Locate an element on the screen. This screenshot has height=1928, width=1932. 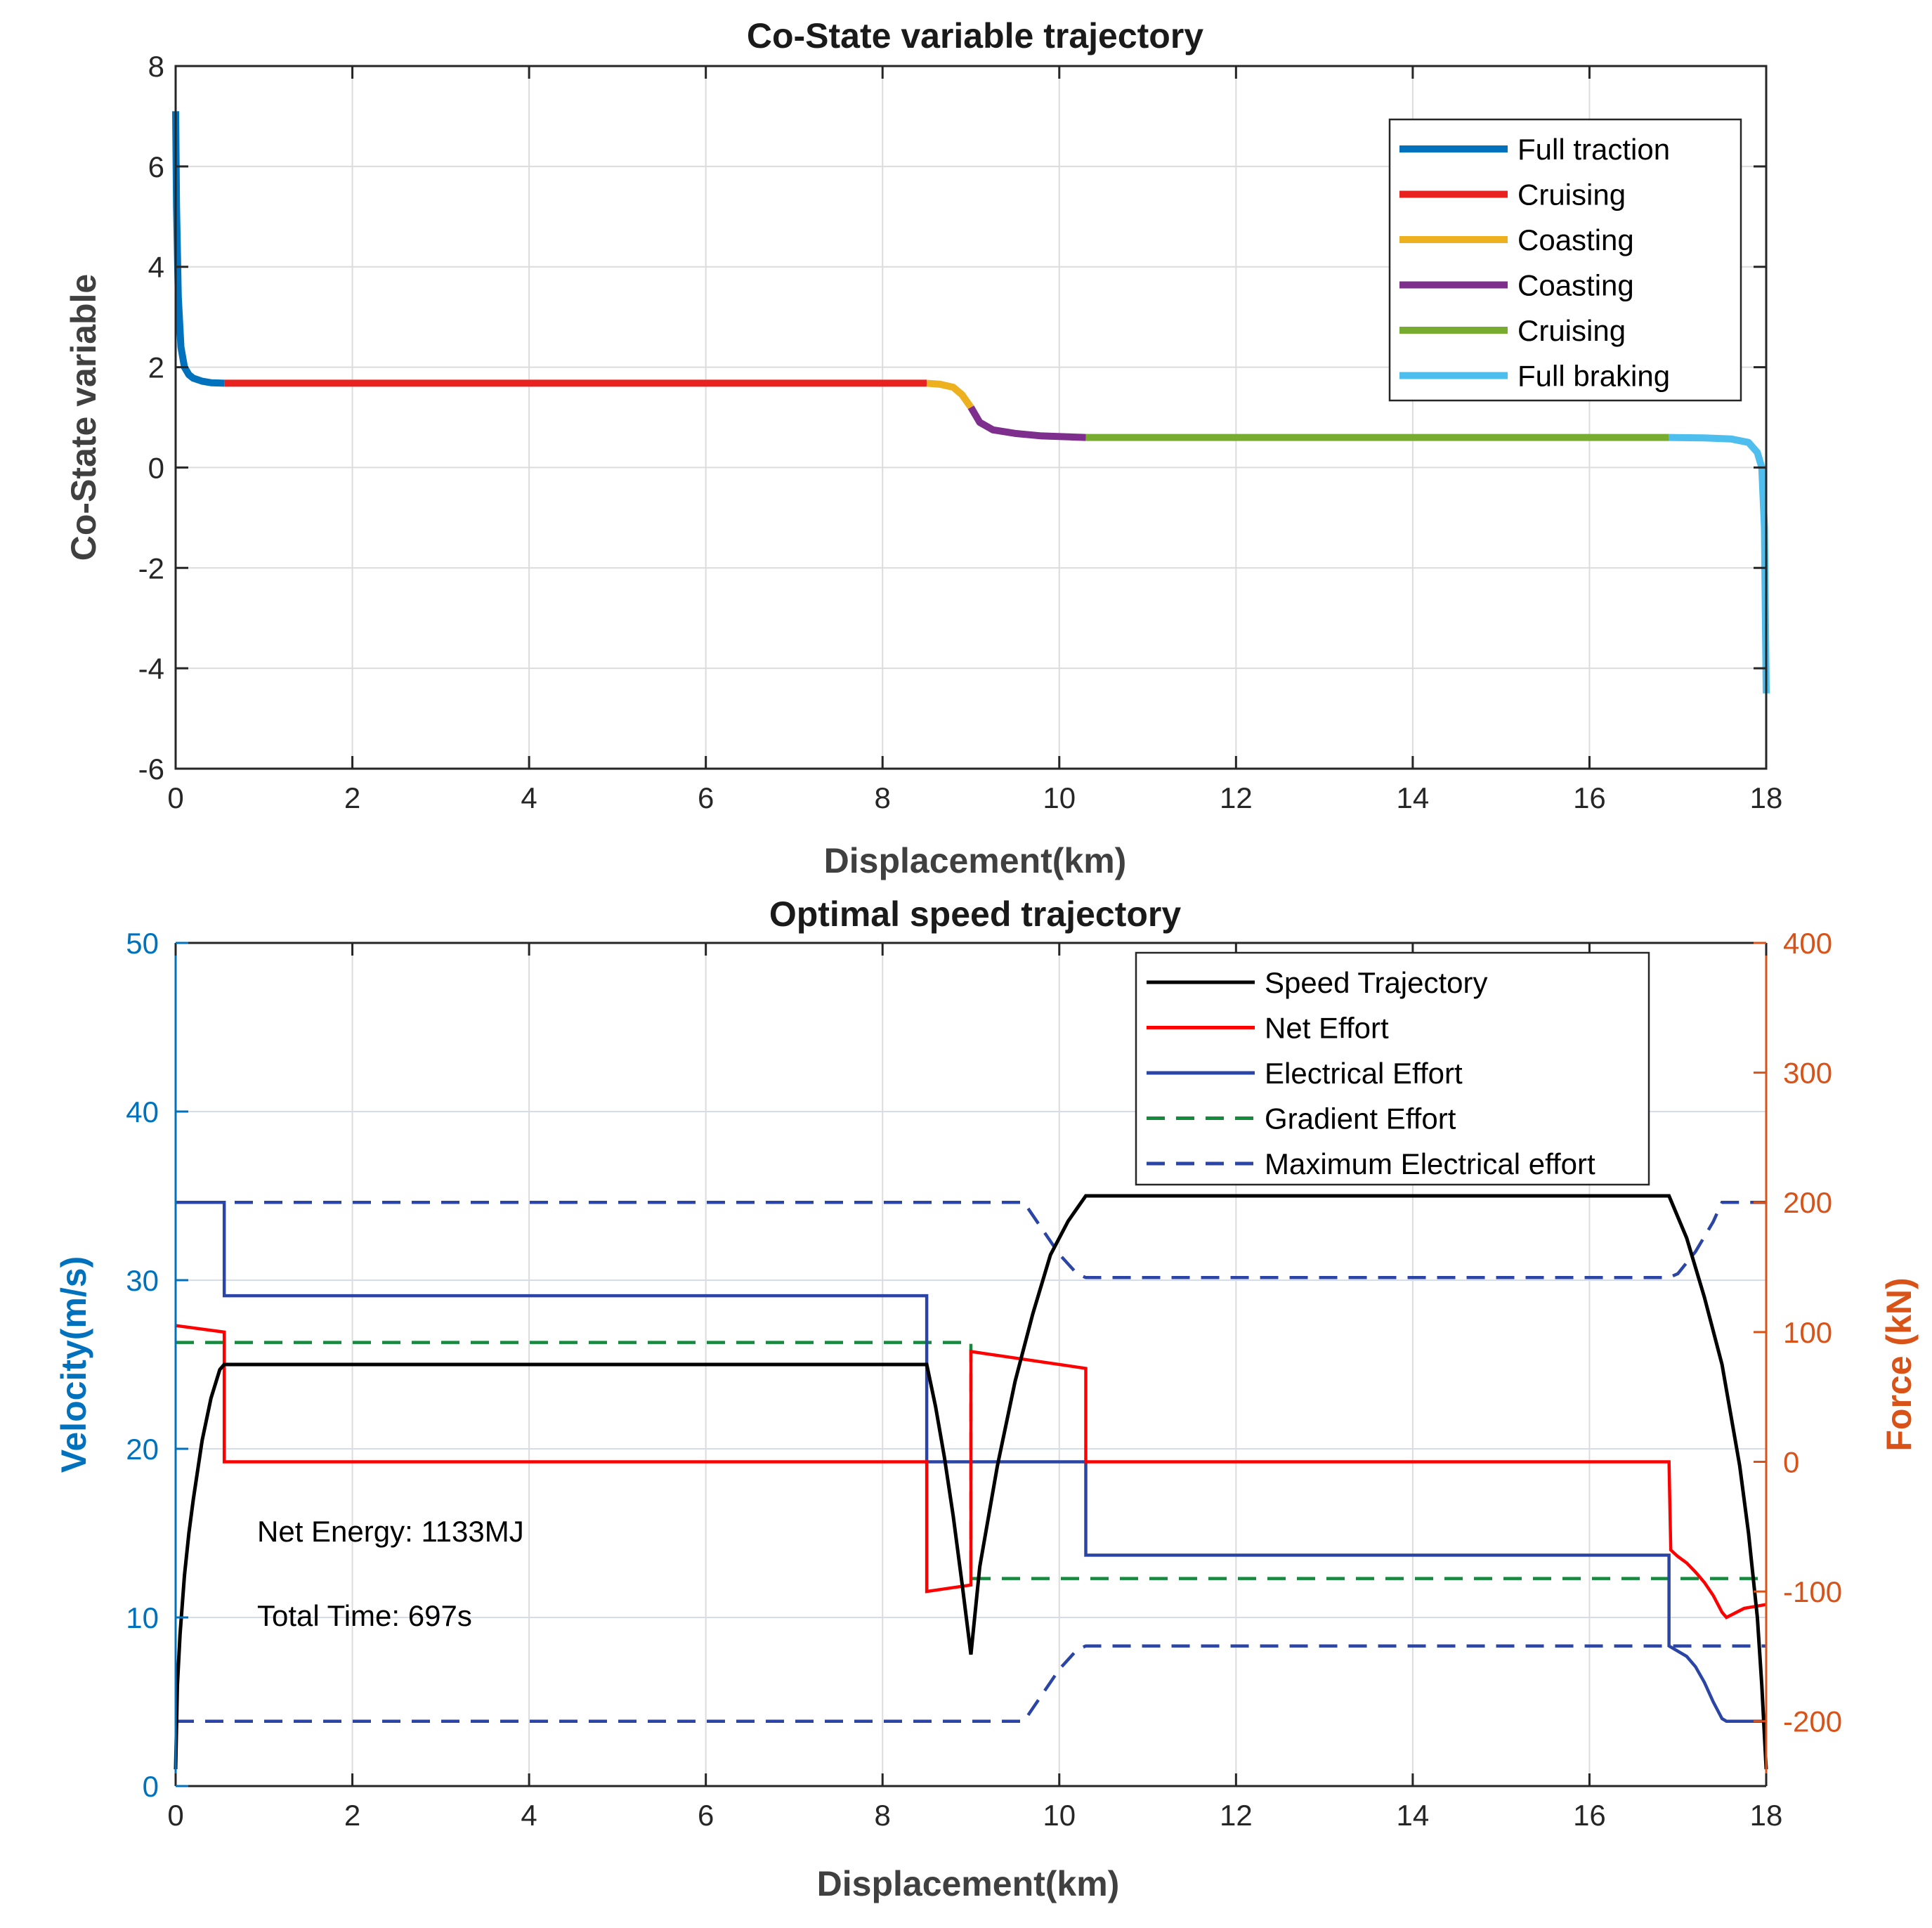
force-tick-label: 400 is located at coordinates (1808, 943).